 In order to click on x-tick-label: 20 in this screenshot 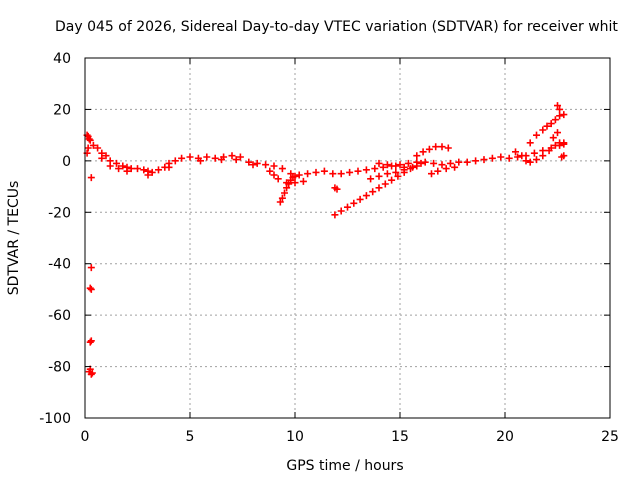, I will do `click(505, 437)`.